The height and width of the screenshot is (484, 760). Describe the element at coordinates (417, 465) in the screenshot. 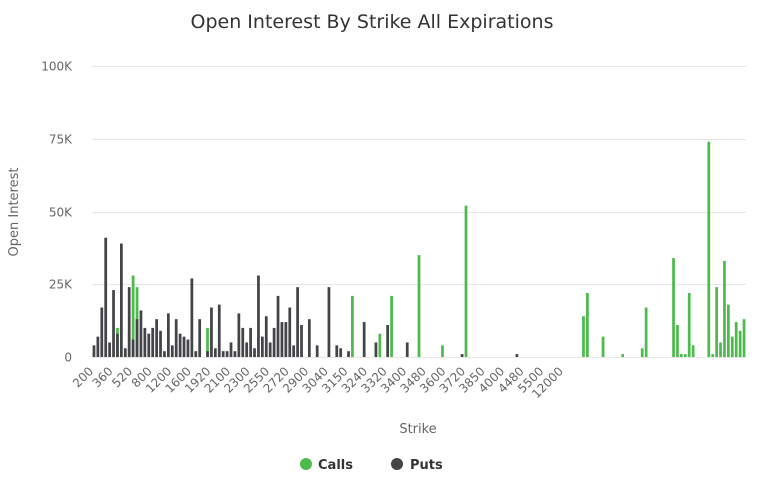

I see `legend-item-puts: Puts` at that location.